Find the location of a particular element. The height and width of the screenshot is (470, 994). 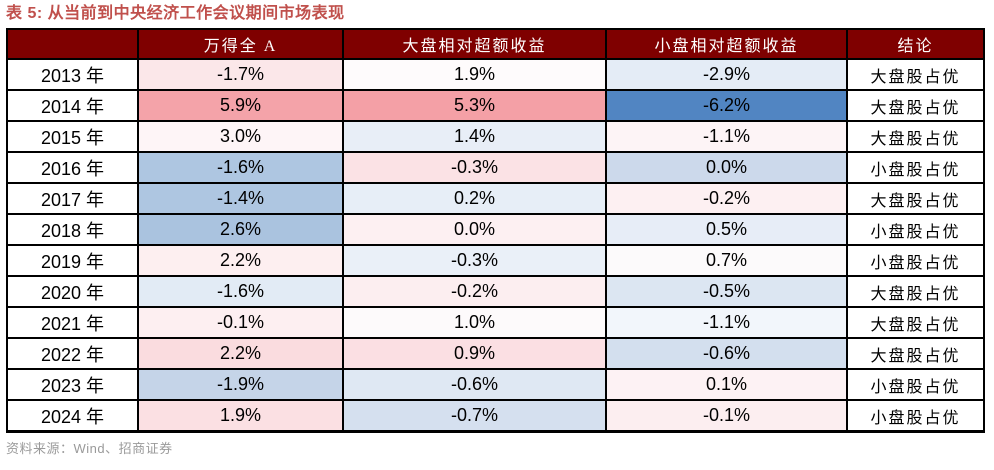

wind-all-a-cell: 1.9% is located at coordinates (240, 416).